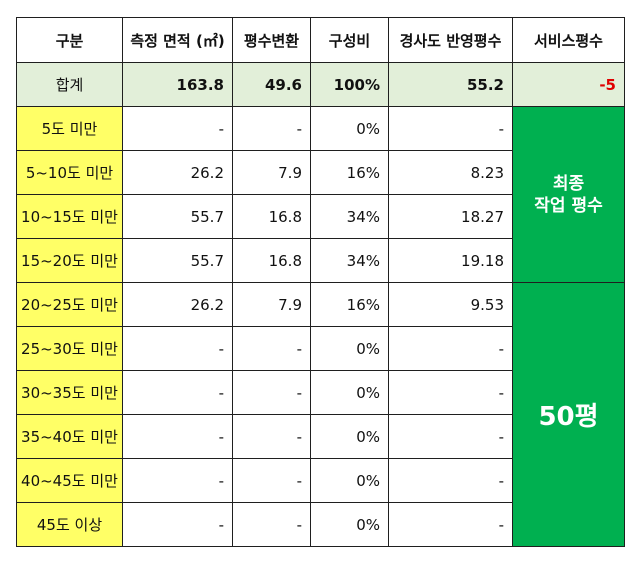  Describe the element at coordinates (271, 84) in the screenshot. I see `total-pyeong: 49.6` at that location.